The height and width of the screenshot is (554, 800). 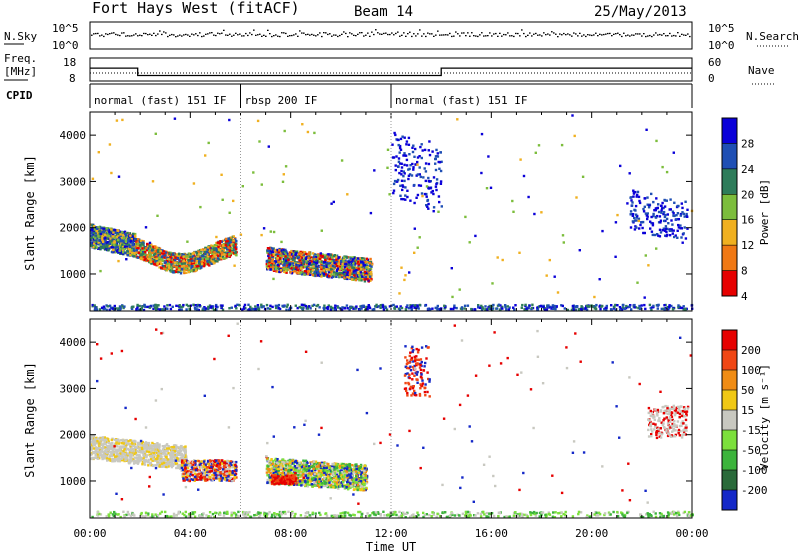 I want to click on cpid-segment-label: normal (fast) 151 IF, so click(x=160, y=100).